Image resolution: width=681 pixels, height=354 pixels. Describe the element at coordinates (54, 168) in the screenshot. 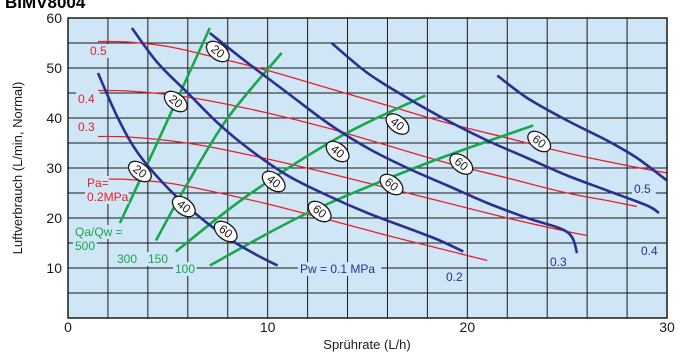

I see `y-tick-label: 30` at that location.